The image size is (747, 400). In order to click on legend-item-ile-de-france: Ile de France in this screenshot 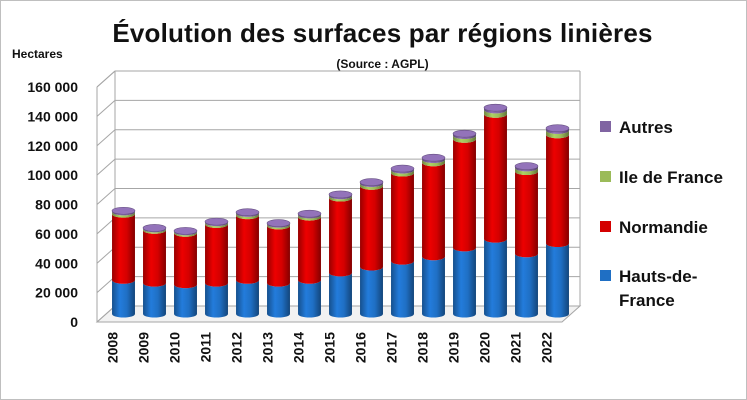, I will do `click(664, 178)`.